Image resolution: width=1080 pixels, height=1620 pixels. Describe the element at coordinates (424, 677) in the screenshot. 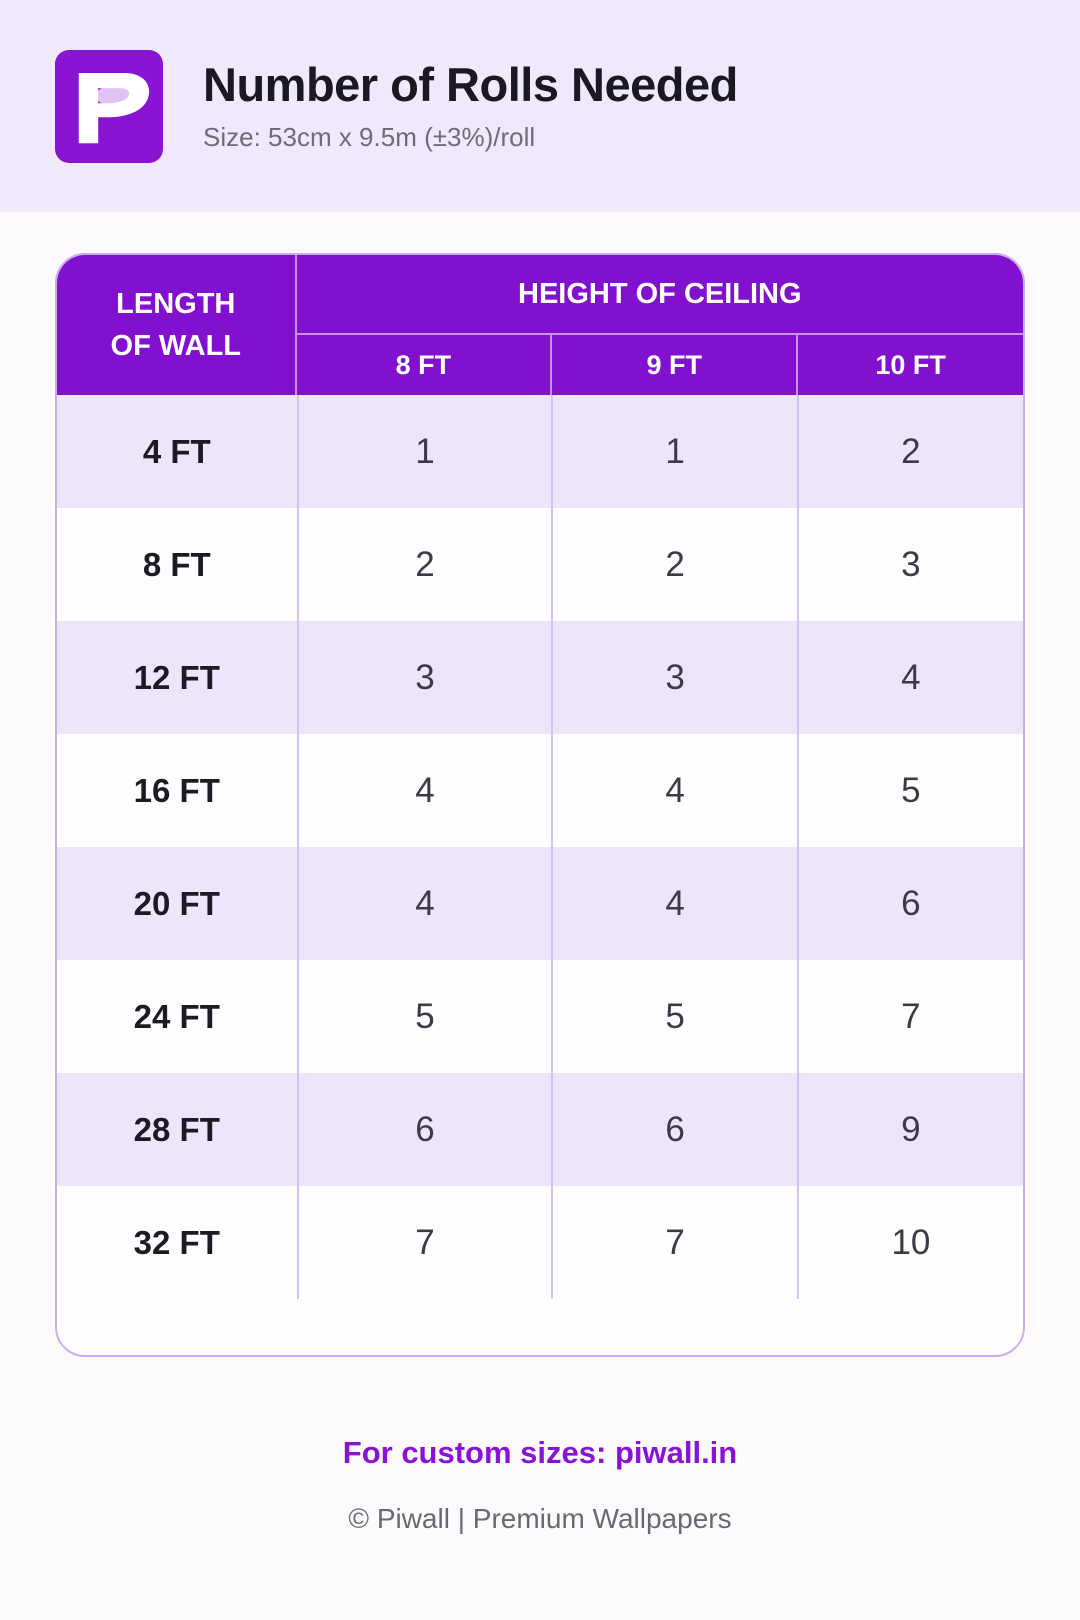

I see `cell-8ft: 3` at that location.